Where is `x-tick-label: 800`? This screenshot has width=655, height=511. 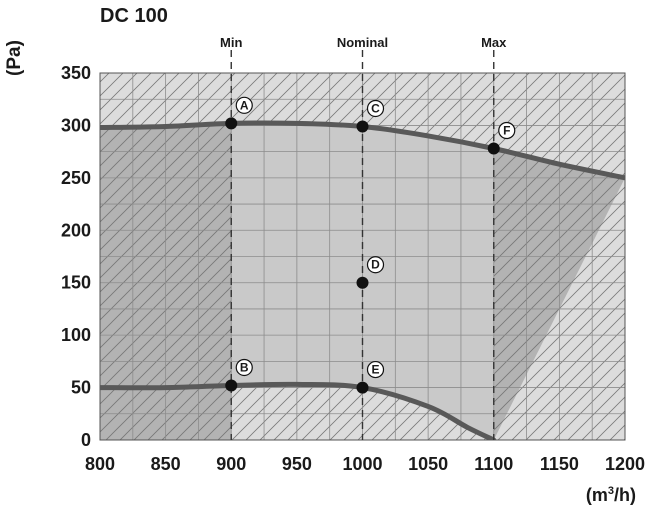
x-tick-label: 800 is located at coordinates (100, 464).